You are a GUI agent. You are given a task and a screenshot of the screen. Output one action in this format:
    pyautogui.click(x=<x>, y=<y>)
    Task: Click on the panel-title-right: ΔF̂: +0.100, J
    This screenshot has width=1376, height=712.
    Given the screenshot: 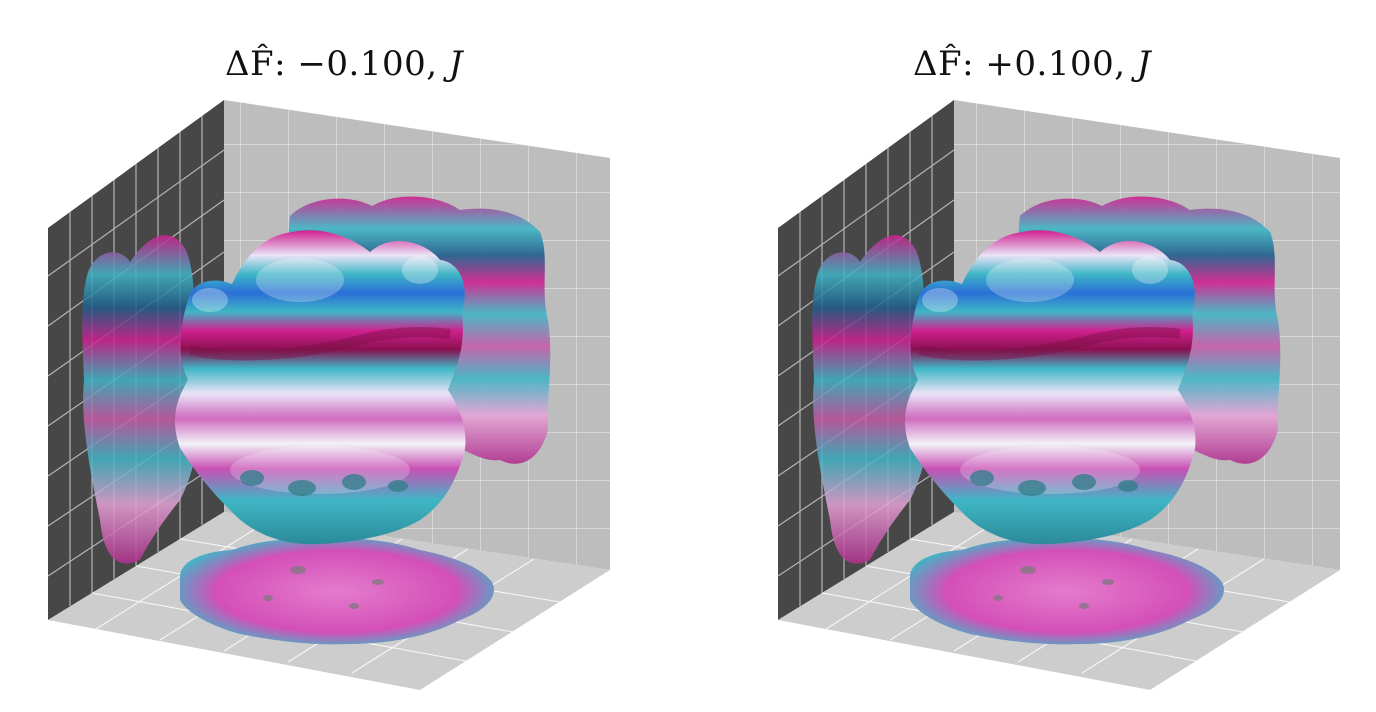 What is the action you would take?
    pyautogui.click(x=1032, y=64)
    